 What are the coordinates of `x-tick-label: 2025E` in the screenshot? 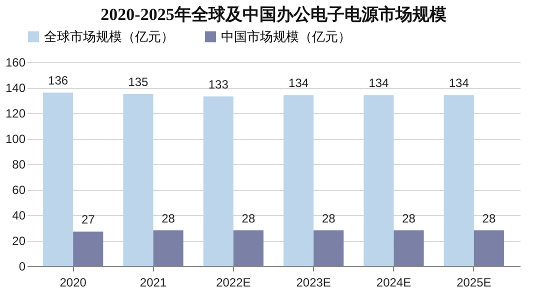 It's located at (474, 283).